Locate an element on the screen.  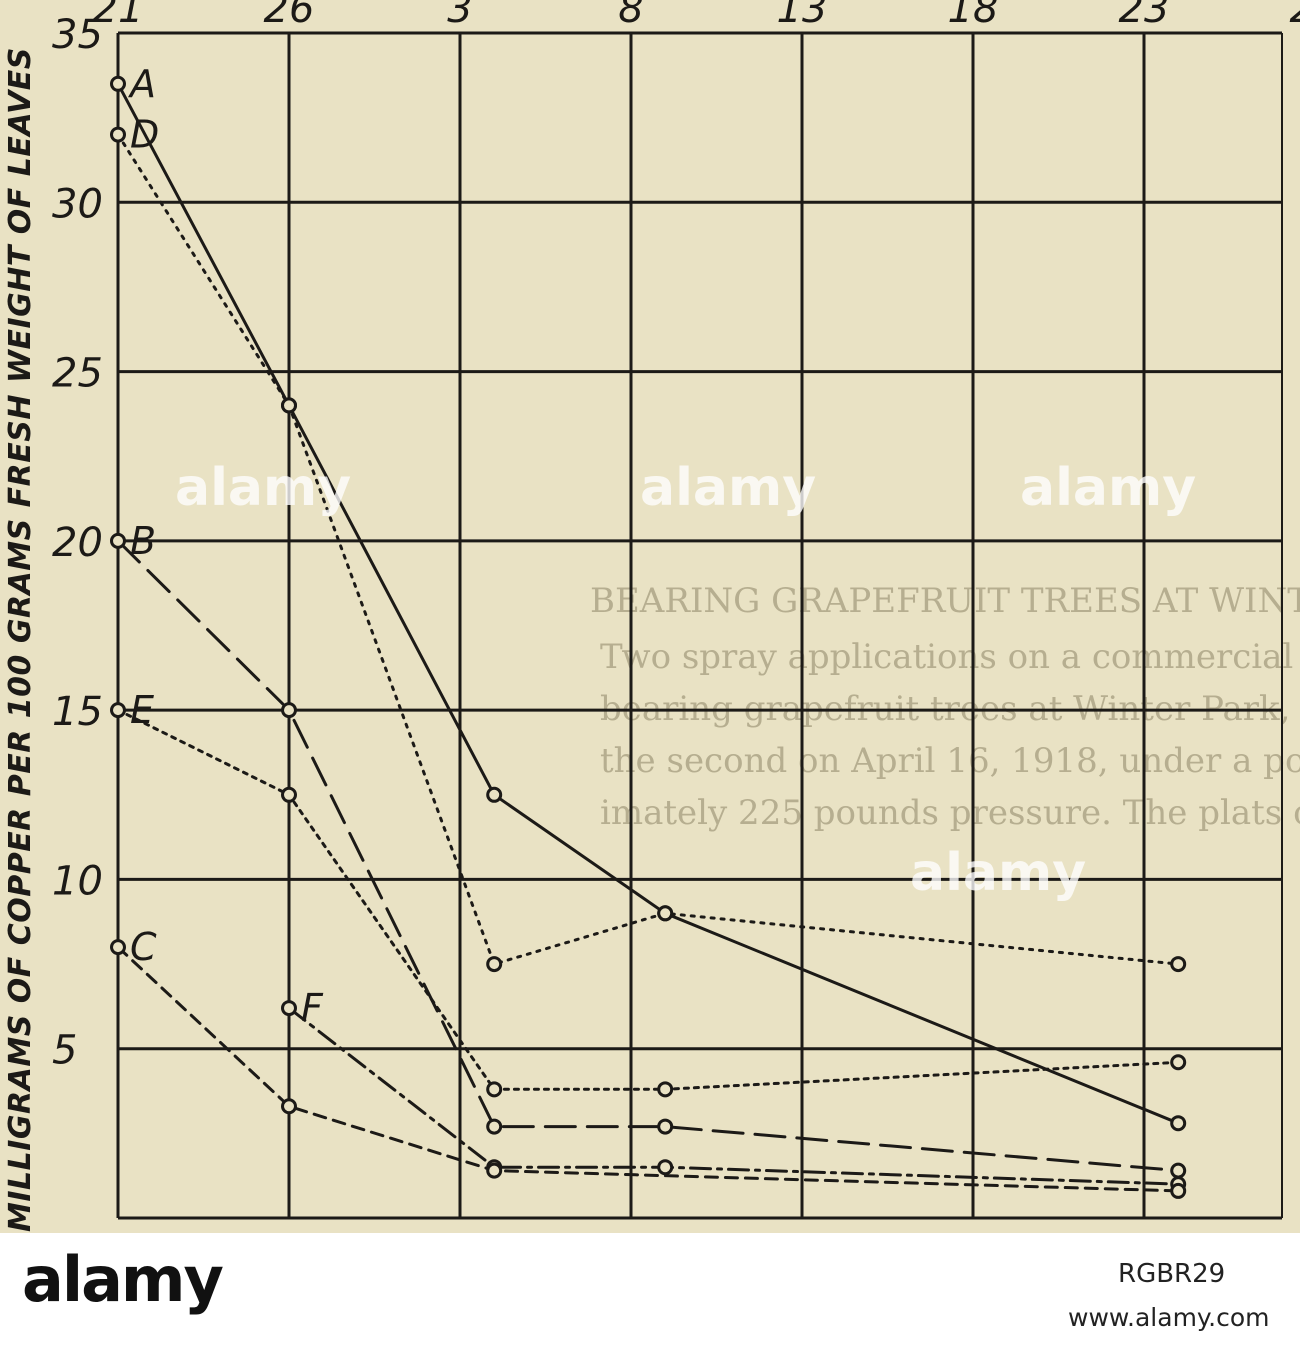
x-tick-label-21: 21 is located at coordinates (118, 16).